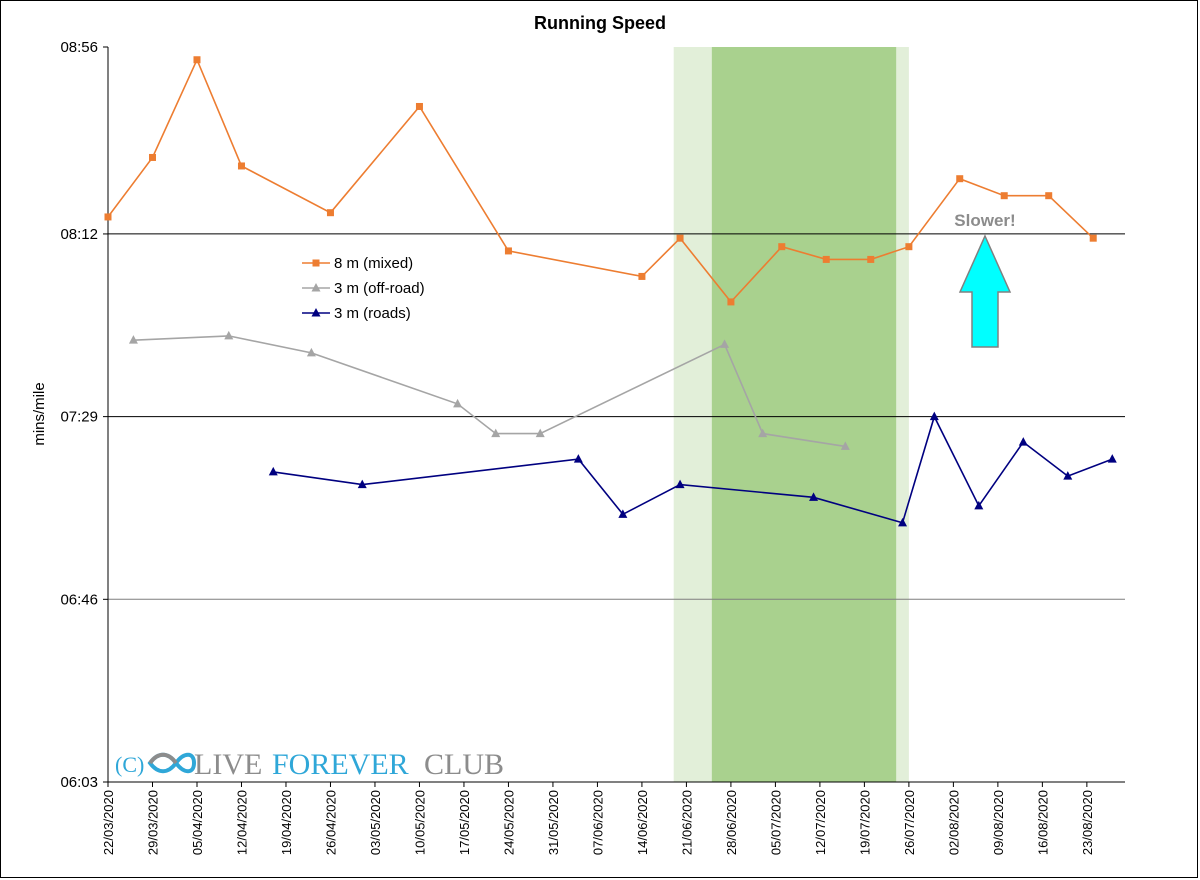 This screenshot has height=880, width=1200. I want to click on slower-label: Slower!, so click(984, 220).